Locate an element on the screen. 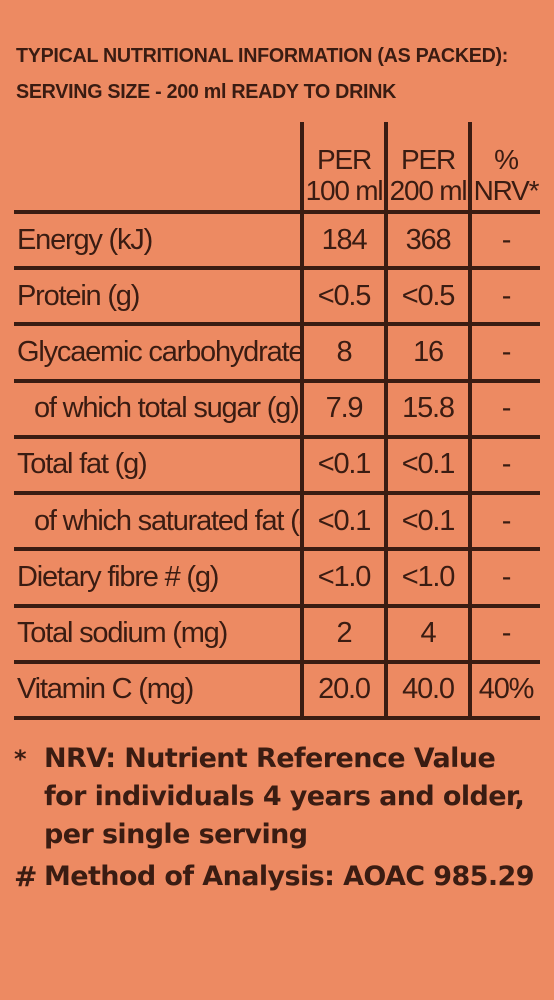  value-per-200ml: 15.8 is located at coordinates (427, 409).